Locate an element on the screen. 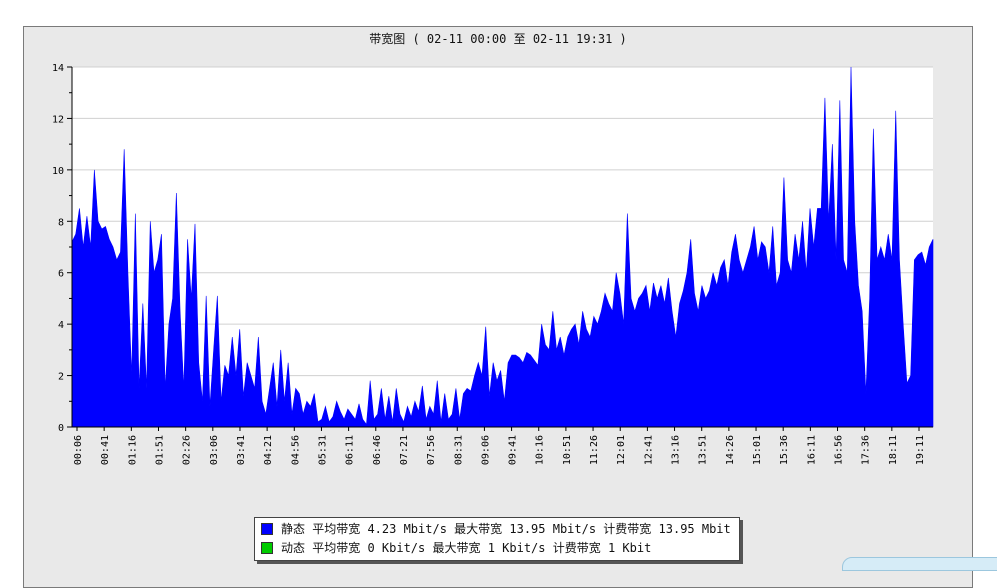 The width and height of the screenshot is (997, 588). y-tick-labels: 0 2 4 6 8 10 12 14 is located at coordinates (58, 248).